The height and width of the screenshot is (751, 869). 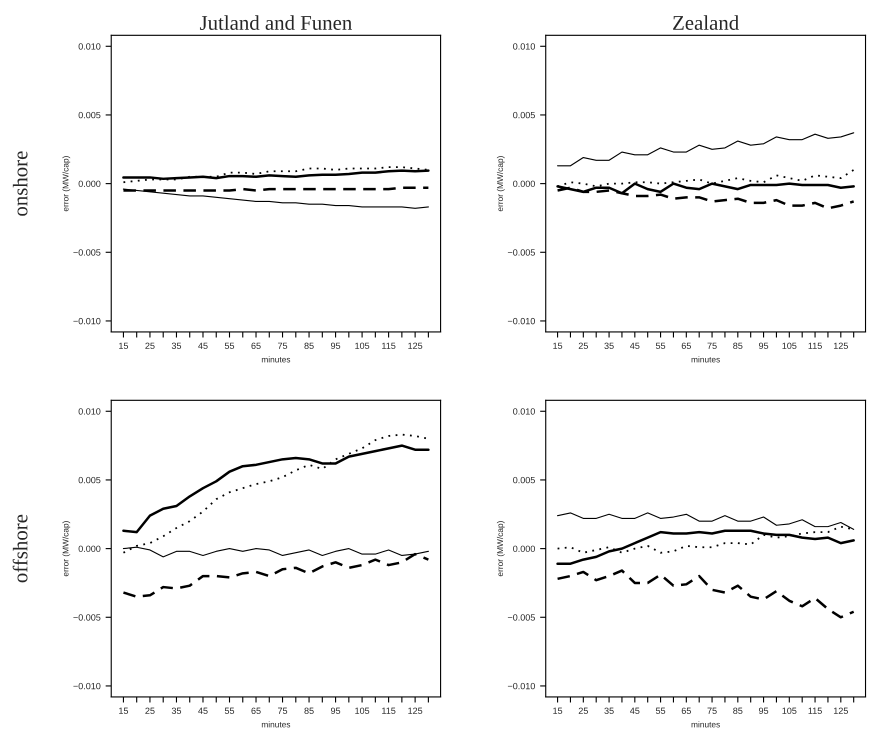 I want to click on text: onshore, so click(x=20, y=183).